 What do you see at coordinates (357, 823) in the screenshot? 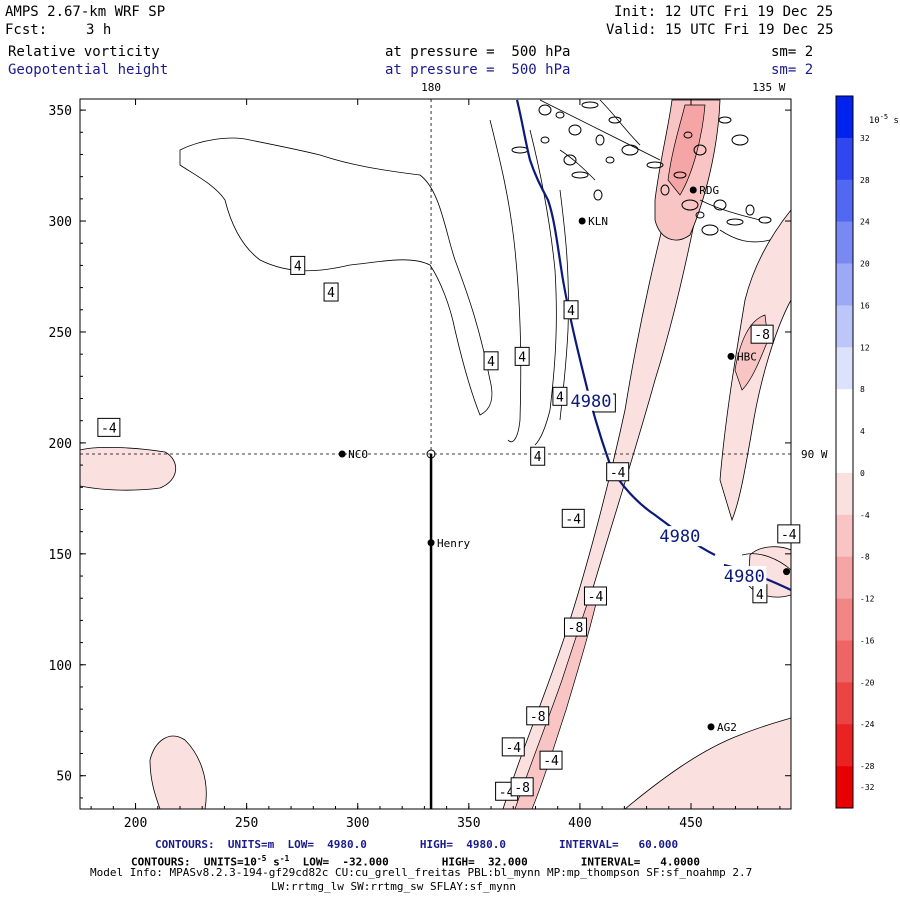
I see `x-tick-label: 300` at bounding box center [357, 823].